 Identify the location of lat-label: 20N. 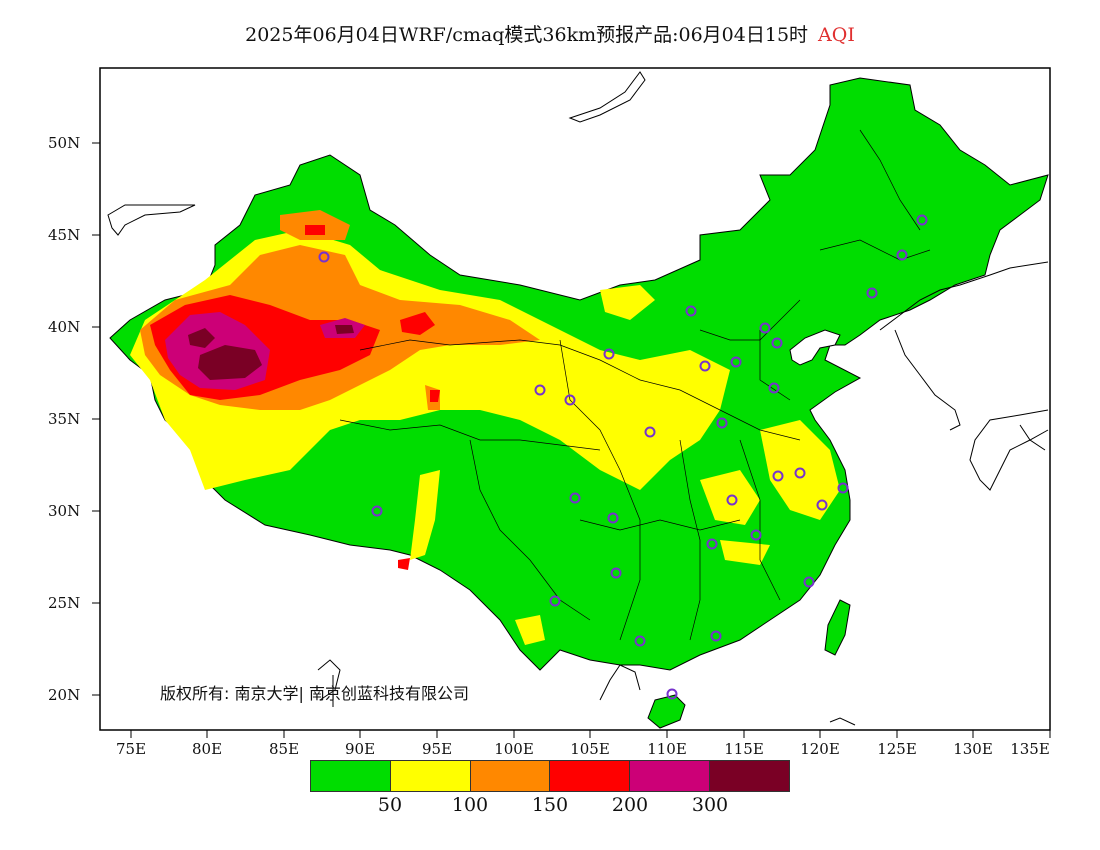
(64, 695).